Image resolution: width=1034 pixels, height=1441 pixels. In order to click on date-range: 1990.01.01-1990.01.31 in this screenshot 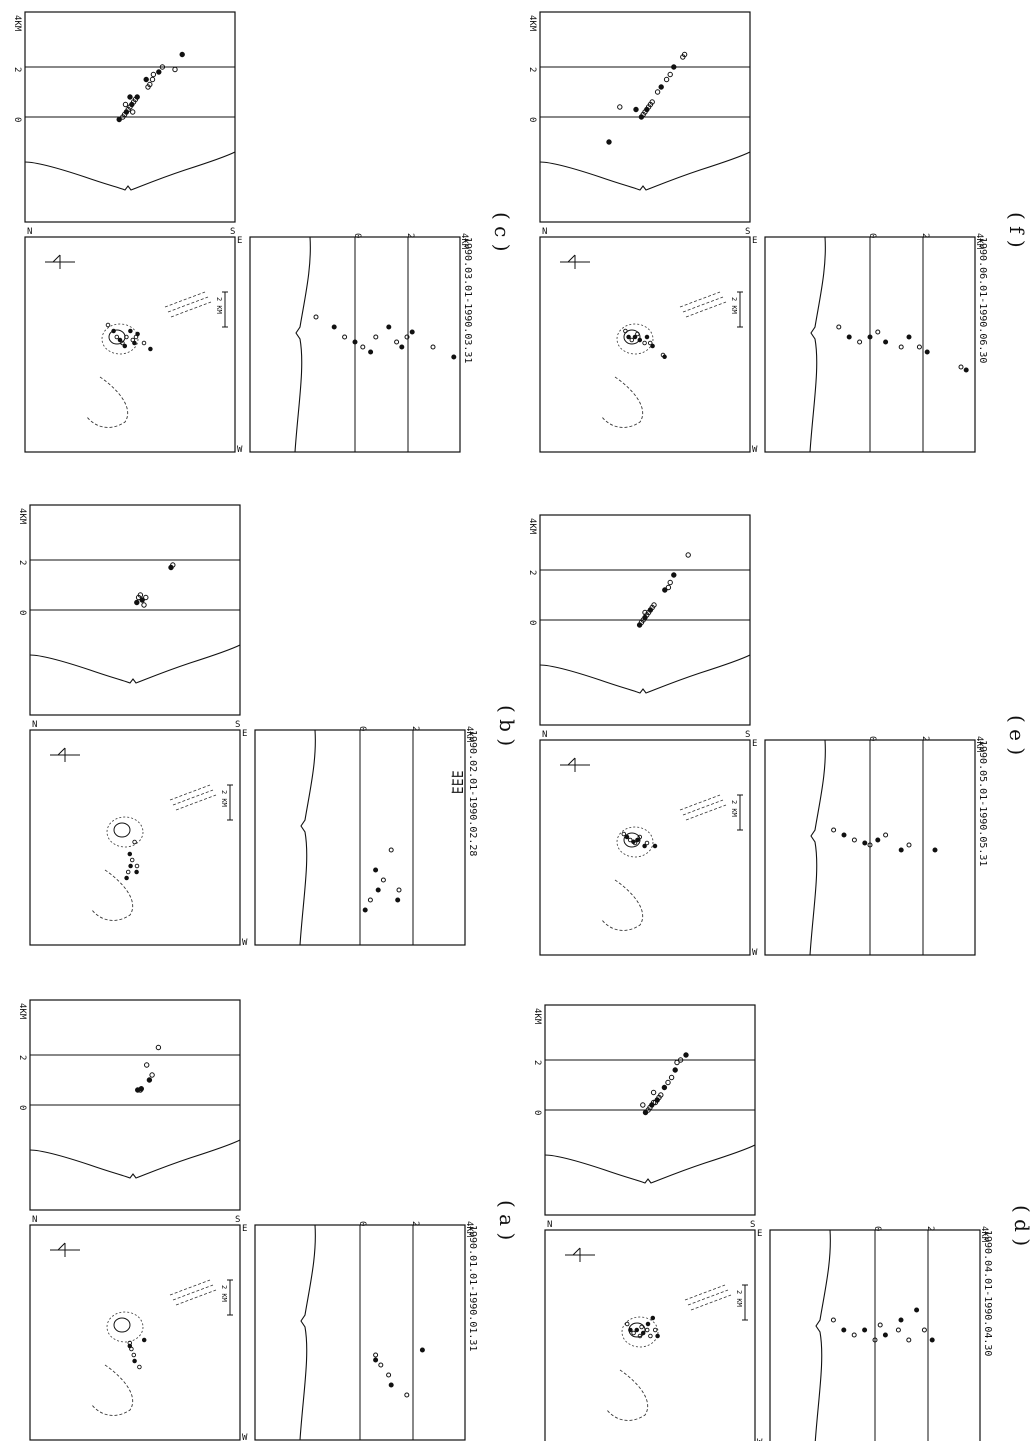, I will do `click(472, 1288)`.